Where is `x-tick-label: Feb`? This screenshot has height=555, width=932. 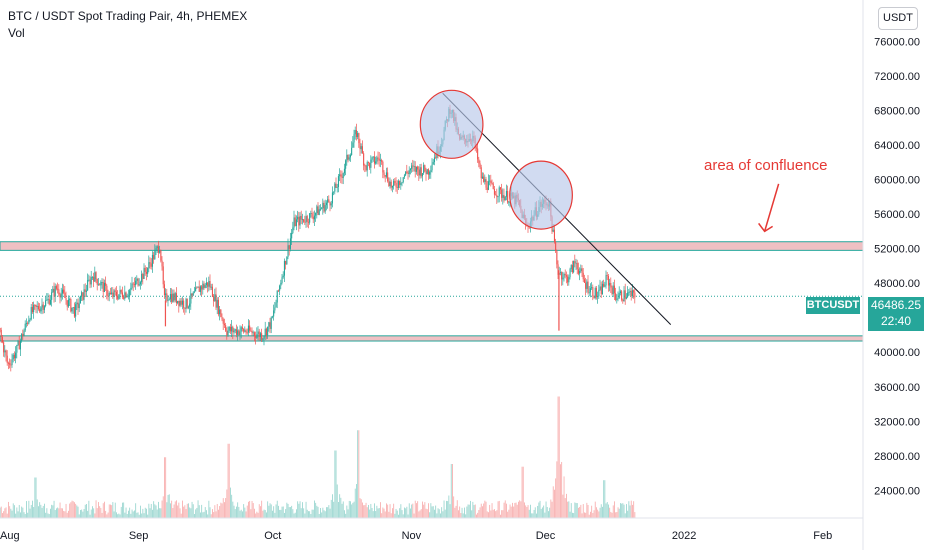 x-tick-label: Feb is located at coordinates (822, 536).